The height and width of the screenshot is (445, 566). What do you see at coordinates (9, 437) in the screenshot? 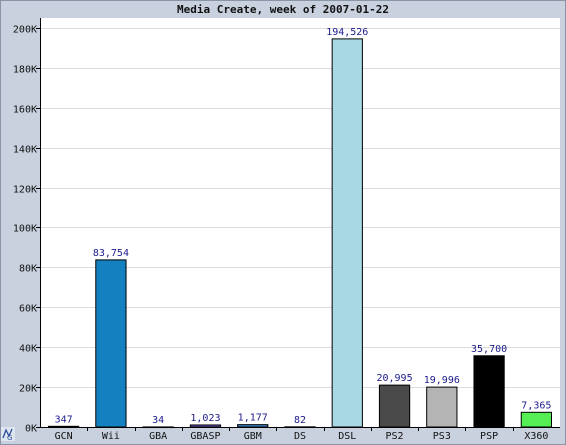
I see `svg-text: G` at bounding box center [9, 437].